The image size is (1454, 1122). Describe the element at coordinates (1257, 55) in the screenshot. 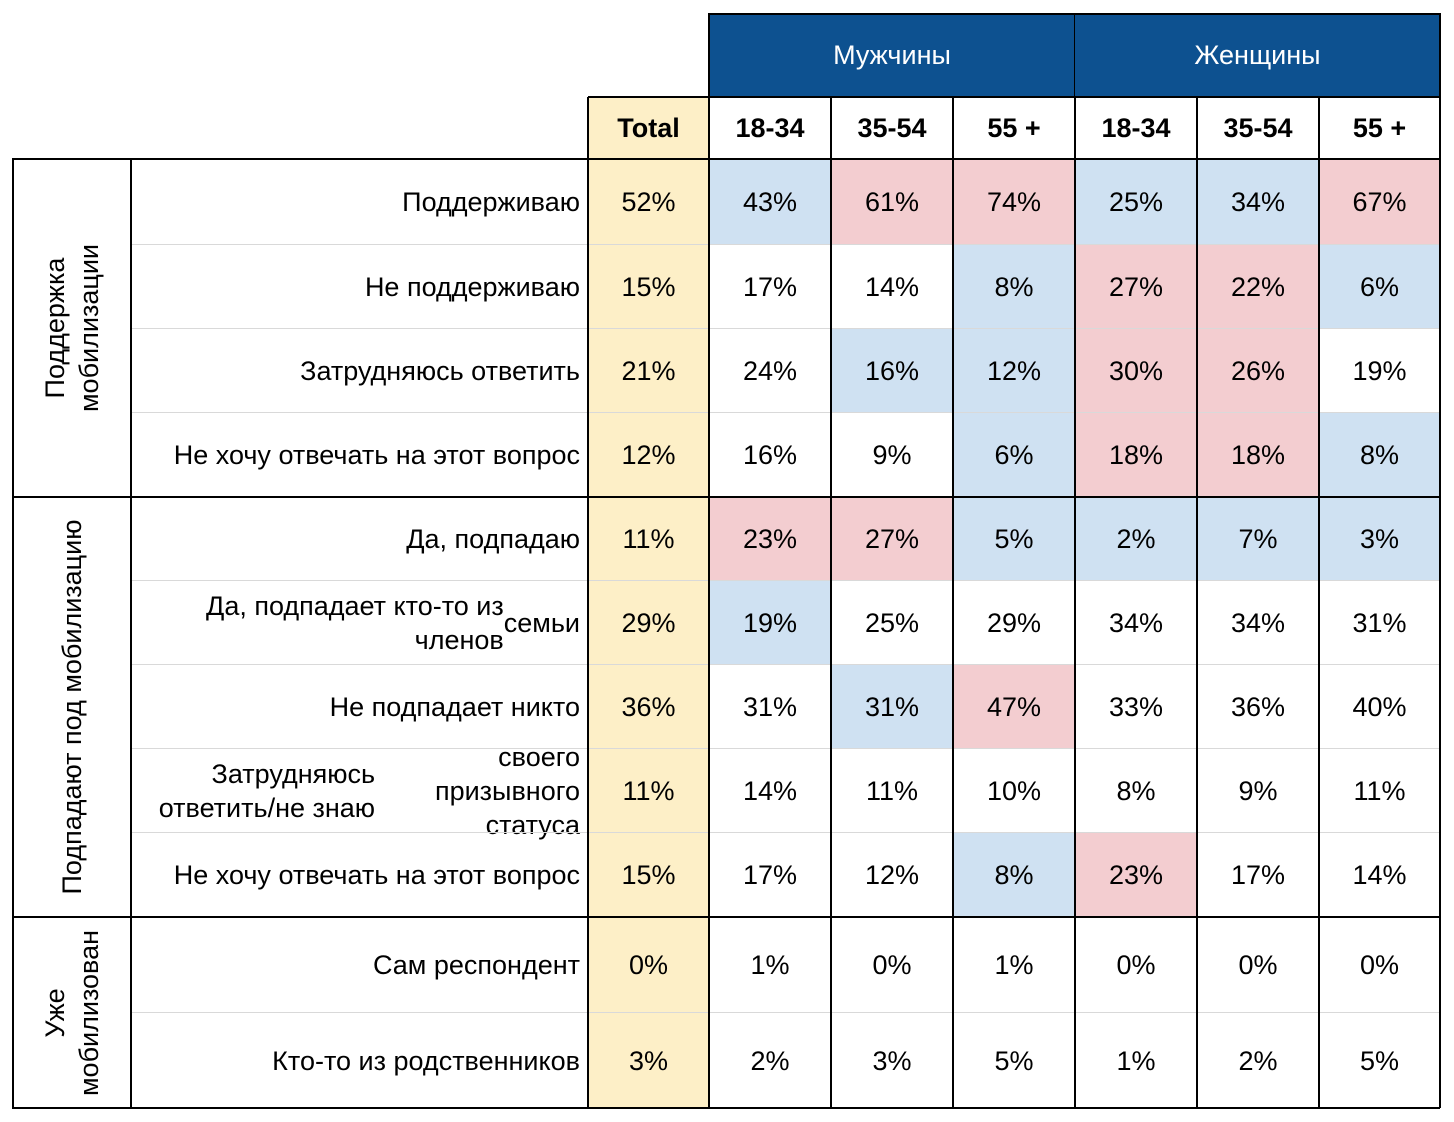

I see `group-header: Женщины` at that location.